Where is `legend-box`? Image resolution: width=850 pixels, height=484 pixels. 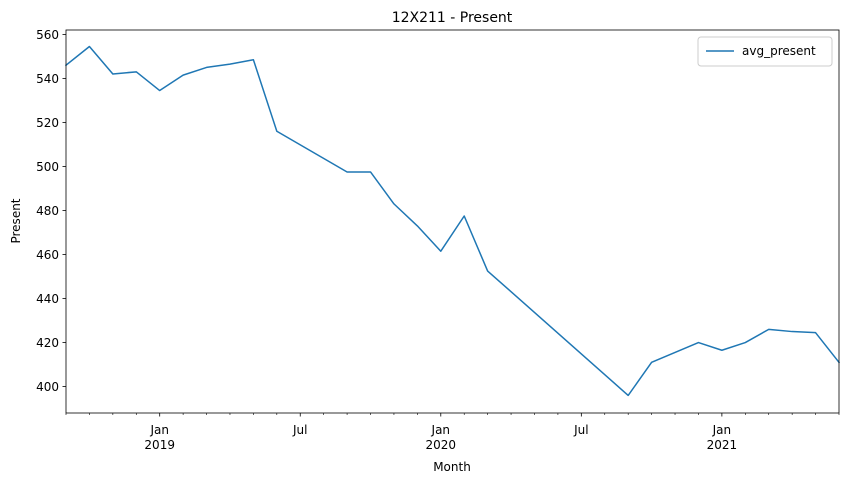
legend-box is located at coordinates (765, 51).